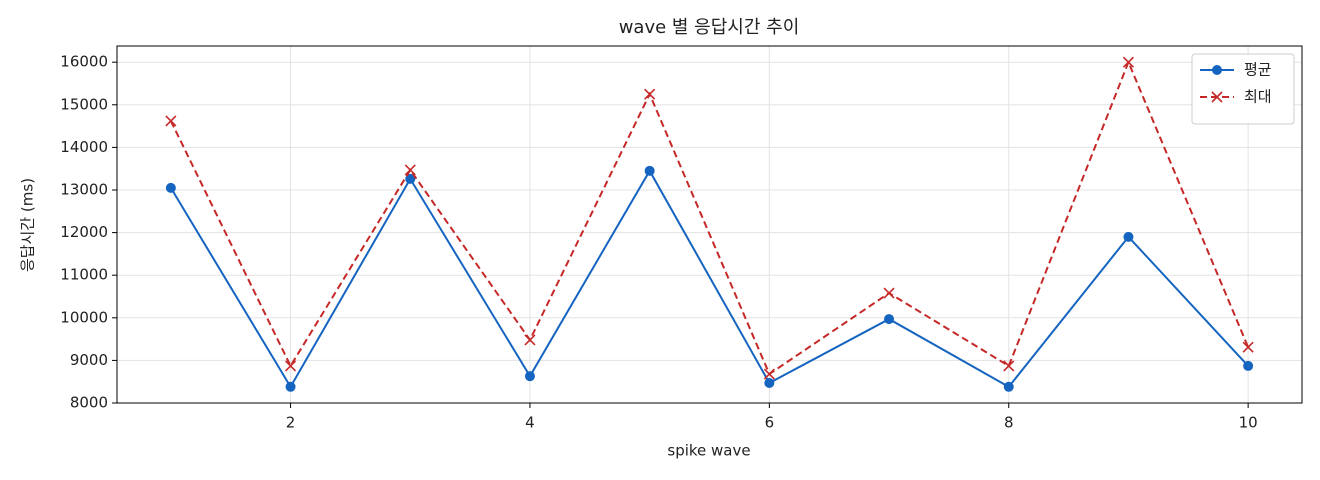 The image size is (1320, 480). I want to click on y-tick-label: 16000, so click(84, 62).